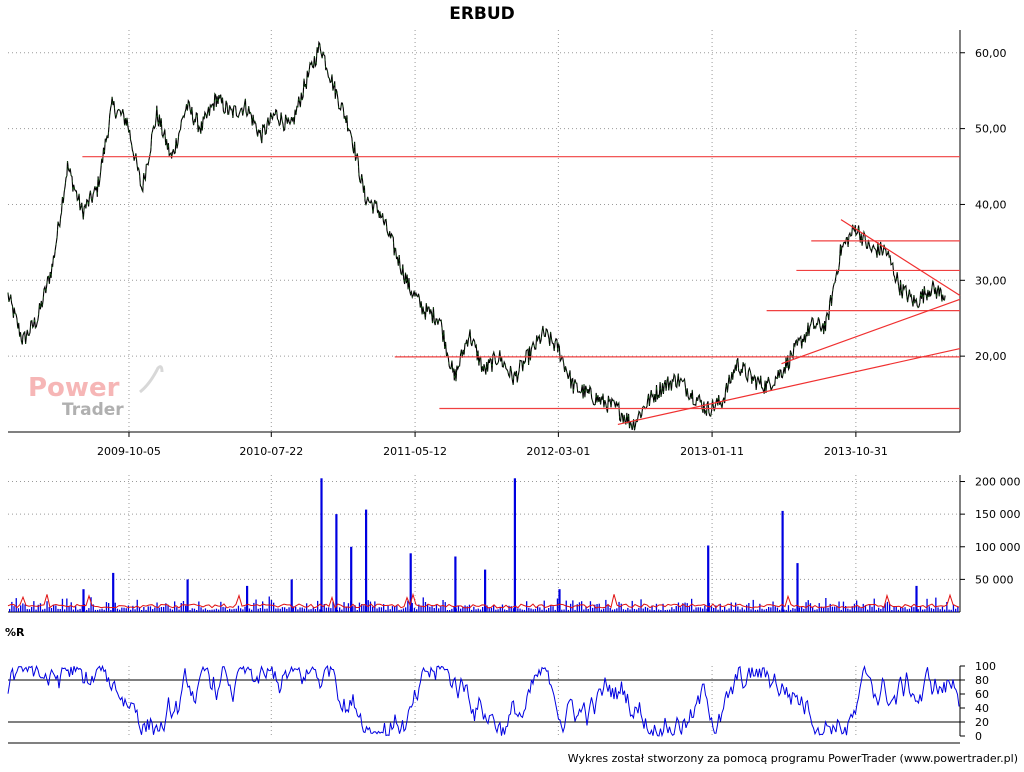 This screenshot has height=772, width=1024. What do you see at coordinates (483, 600) in the screenshot?
I see `volume-moving-average` at bounding box center [483, 600].